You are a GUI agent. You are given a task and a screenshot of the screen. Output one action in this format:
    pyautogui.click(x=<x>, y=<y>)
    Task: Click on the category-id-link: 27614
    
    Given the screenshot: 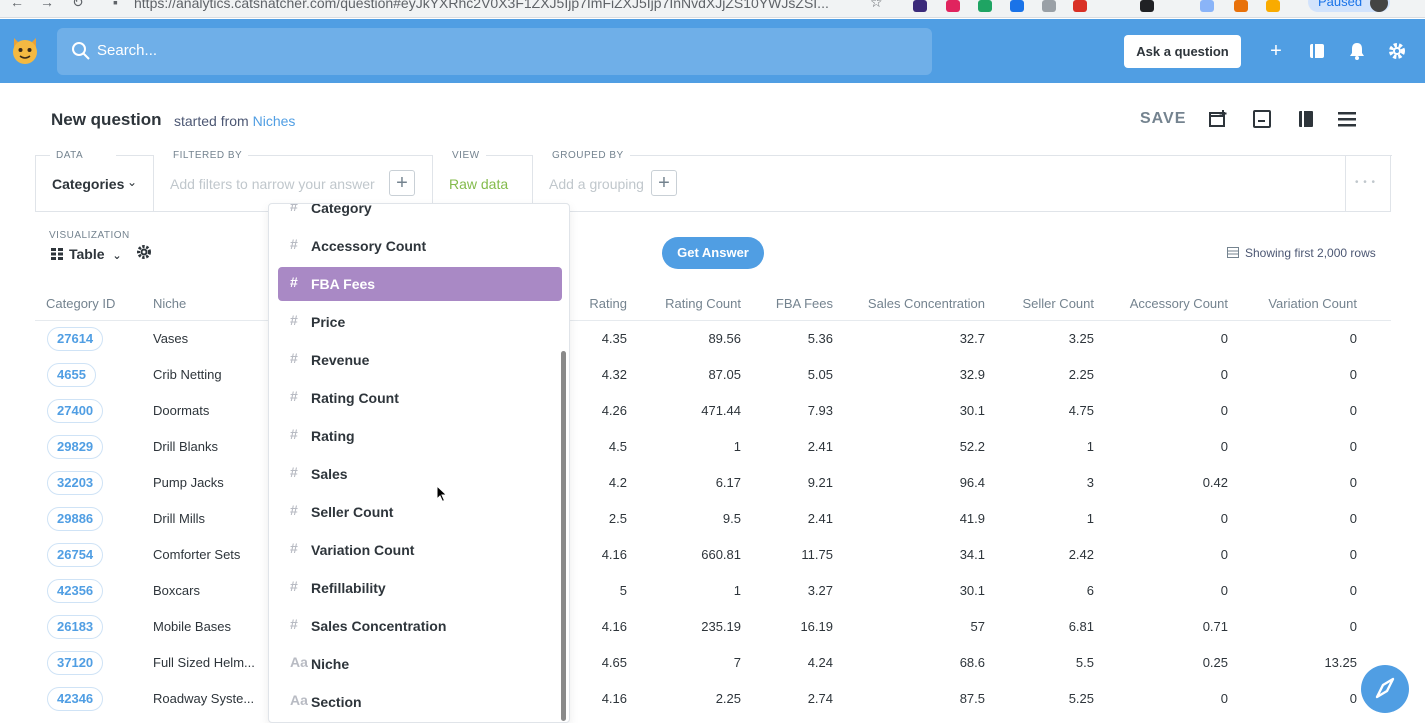 What is the action you would take?
    pyautogui.click(x=75, y=339)
    